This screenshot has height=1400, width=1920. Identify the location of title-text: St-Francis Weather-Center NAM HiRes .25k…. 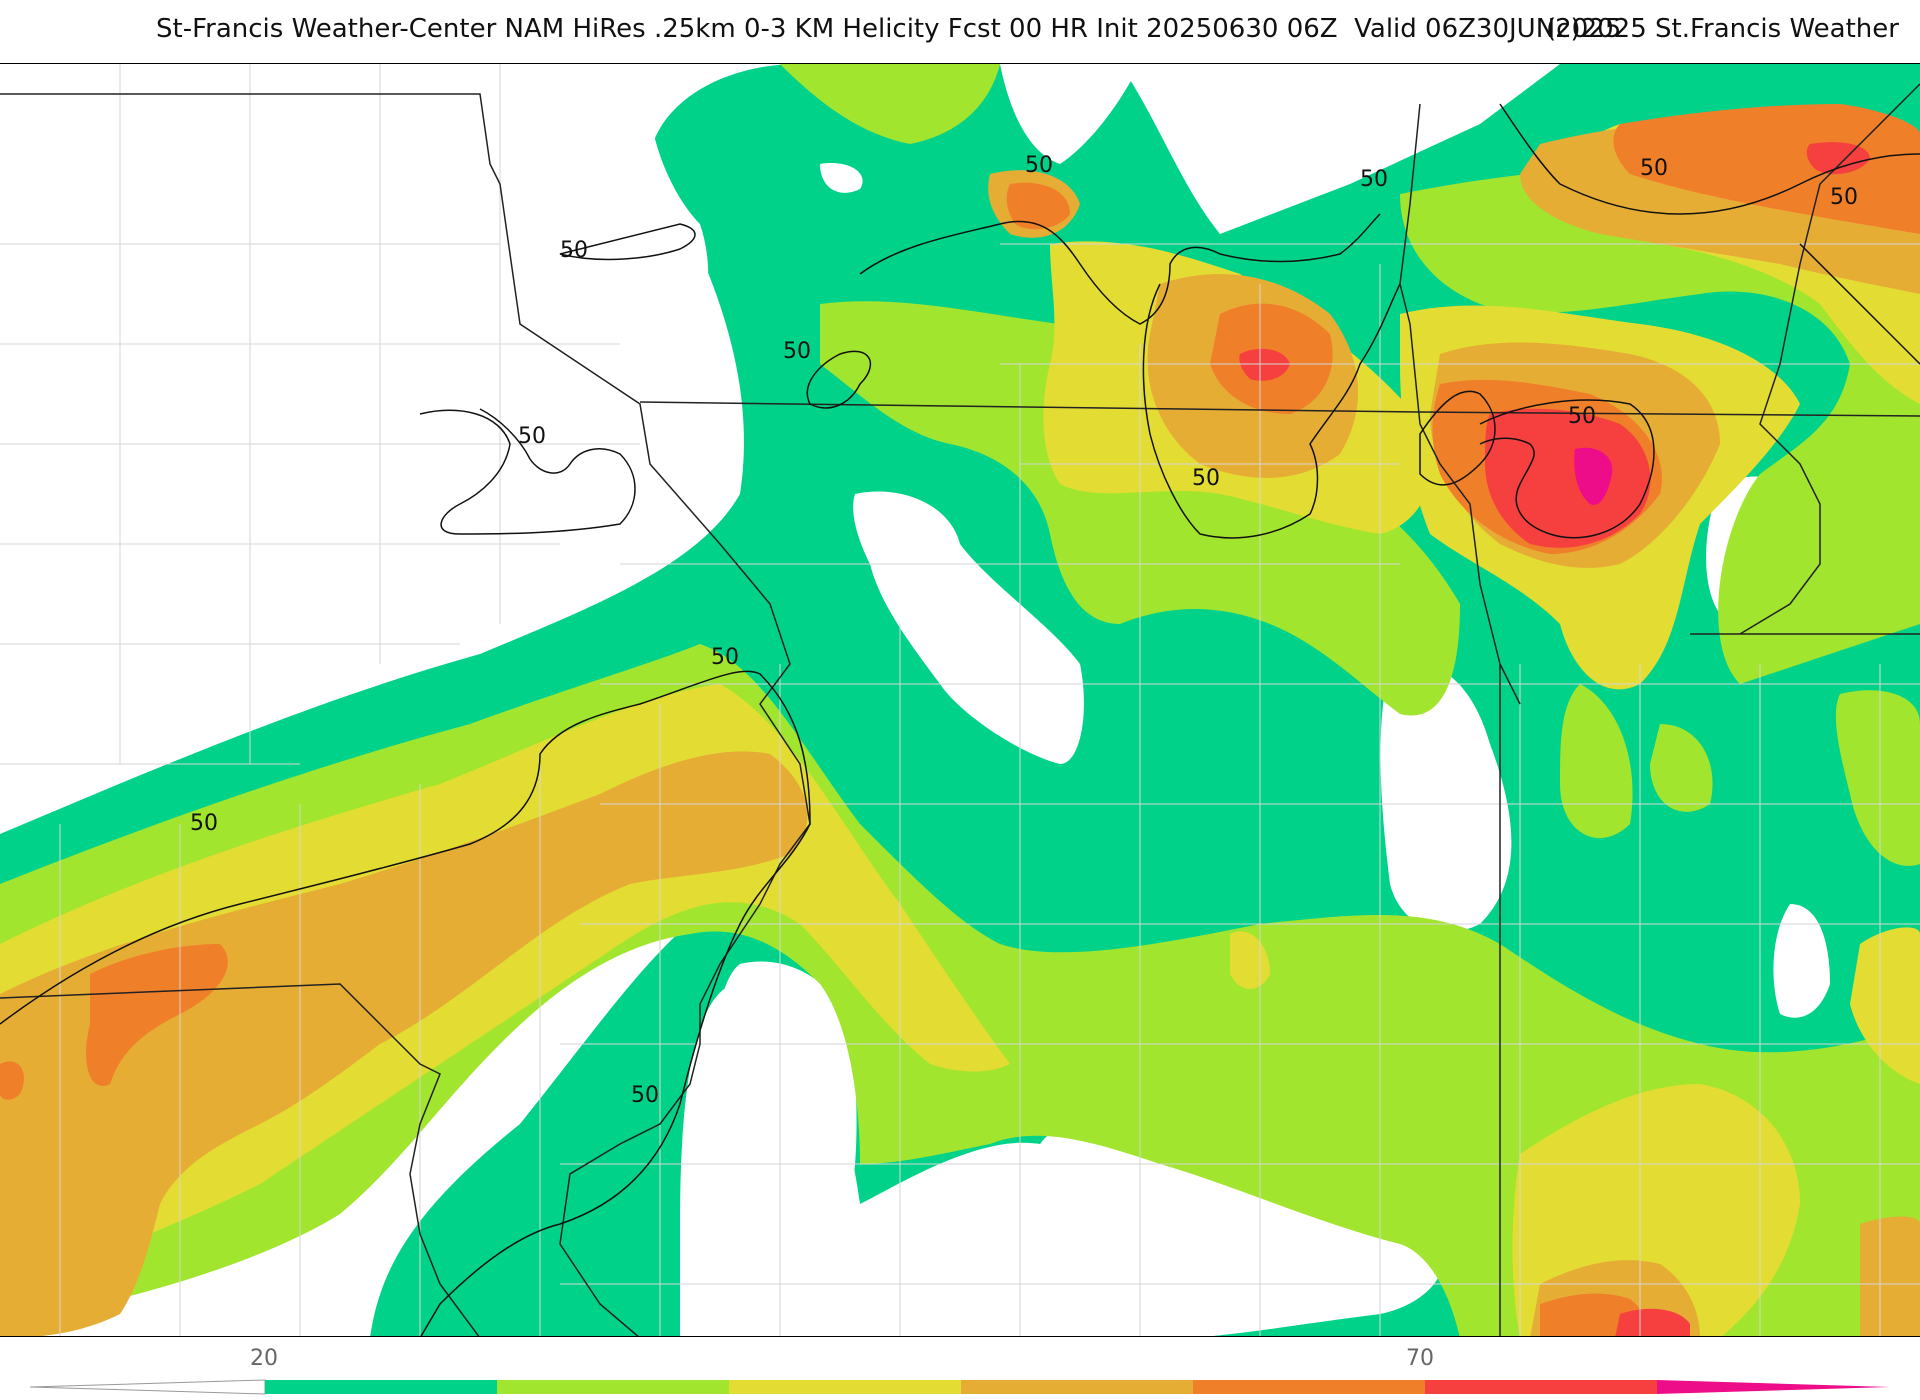
(889, 29).